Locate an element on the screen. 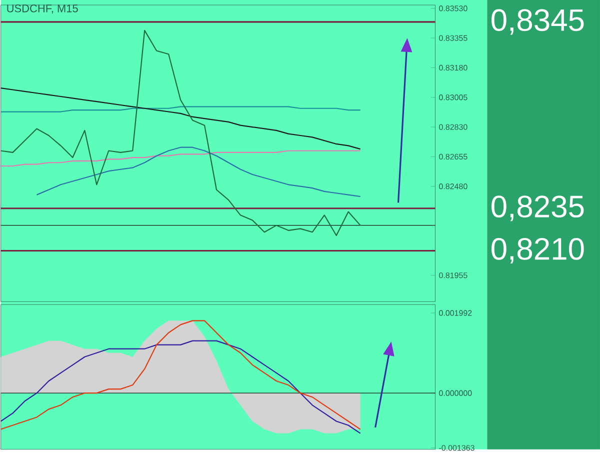 This screenshot has height=454, width=600. ref-line-label: 0,8235 is located at coordinates (538, 209).